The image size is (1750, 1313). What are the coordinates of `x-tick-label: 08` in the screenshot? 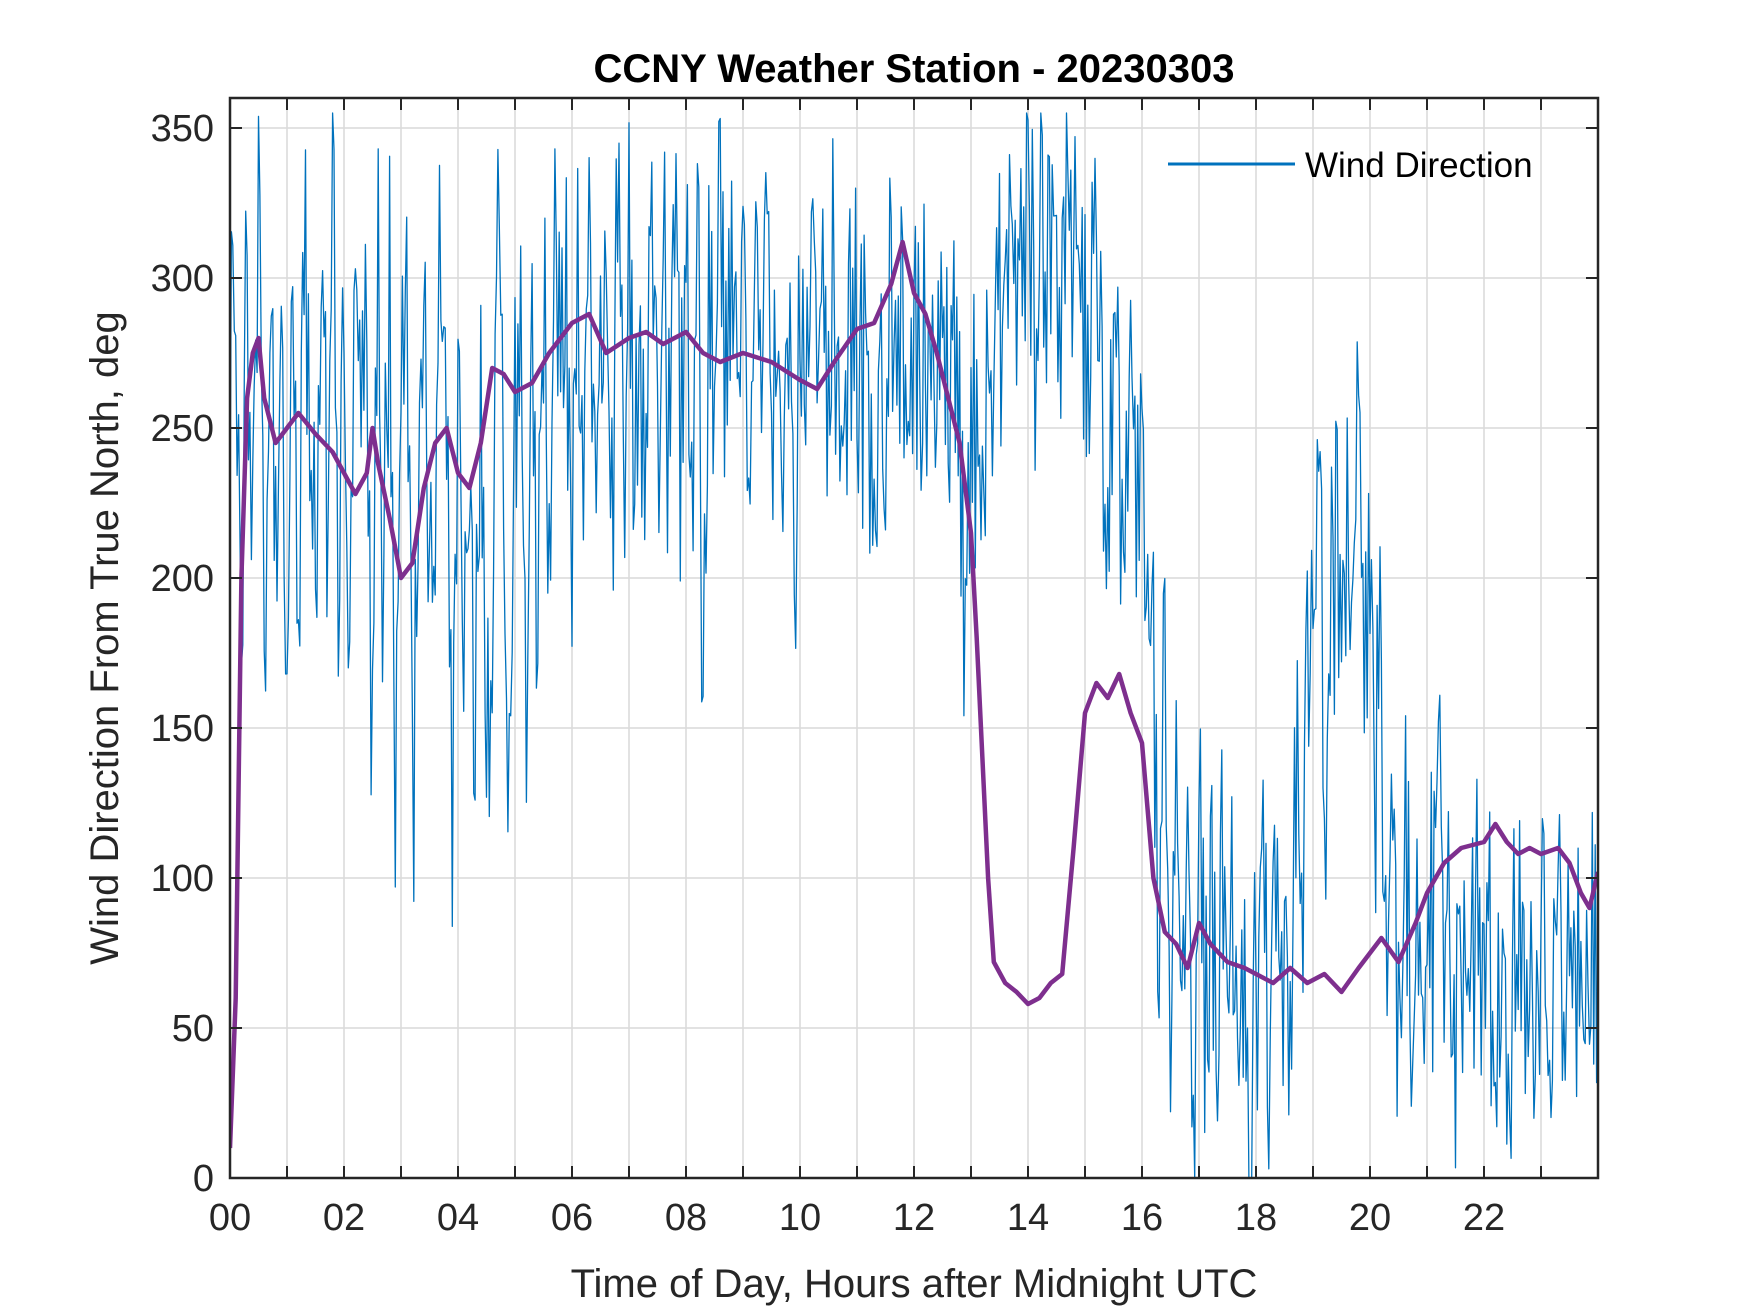 It's located at (686, 1218).